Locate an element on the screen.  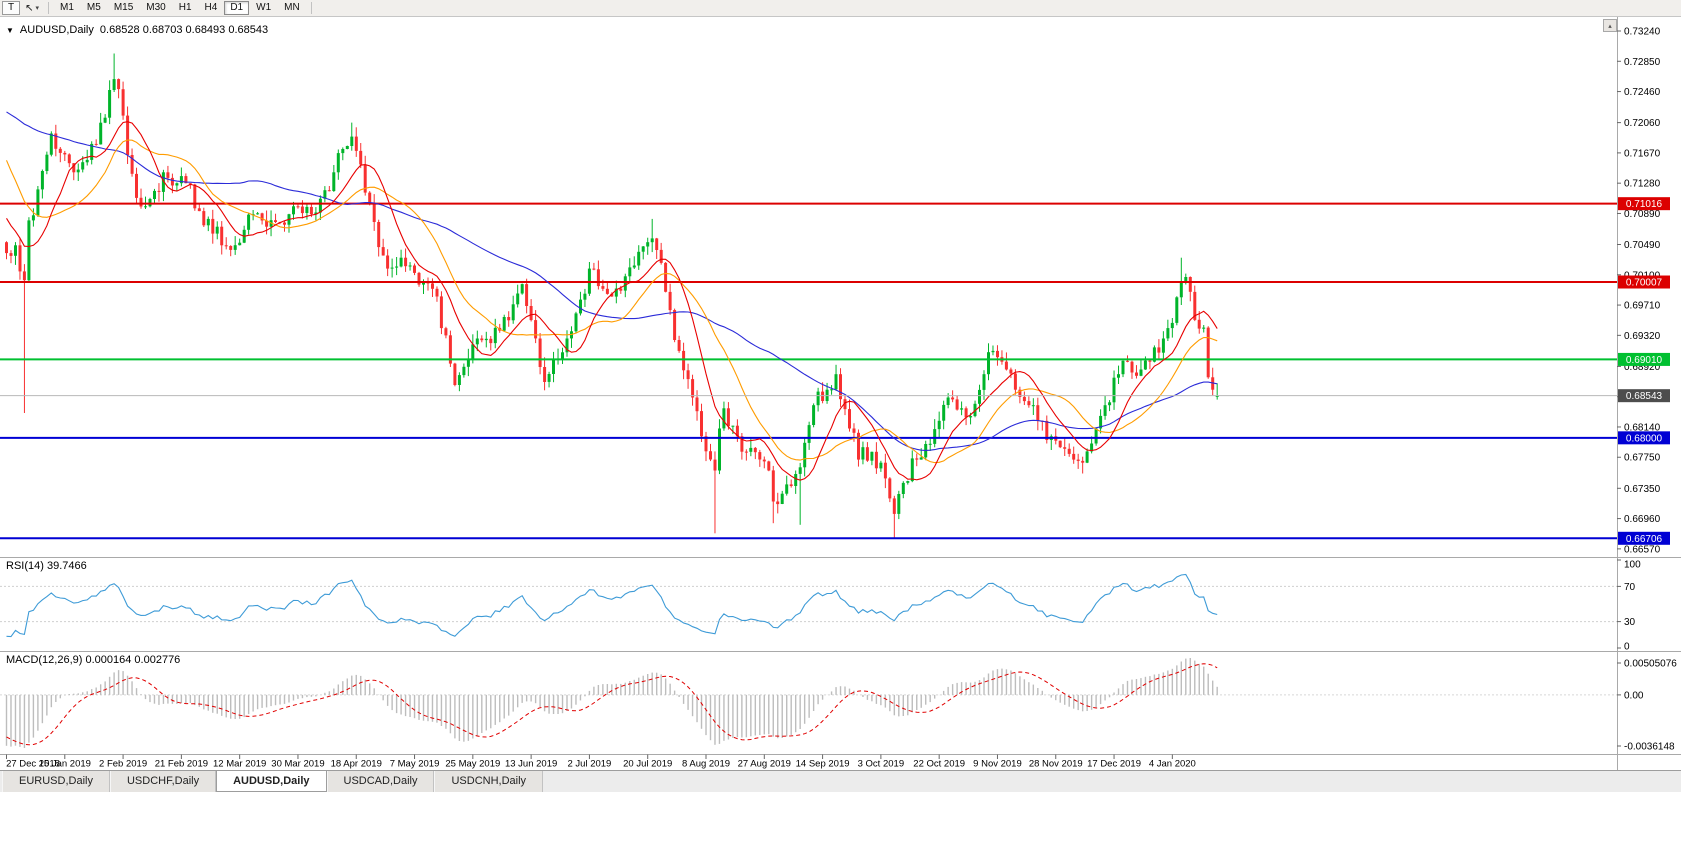
tab-usdchf-daily: USDCHF,Daily is located at coordinates (163, 781).